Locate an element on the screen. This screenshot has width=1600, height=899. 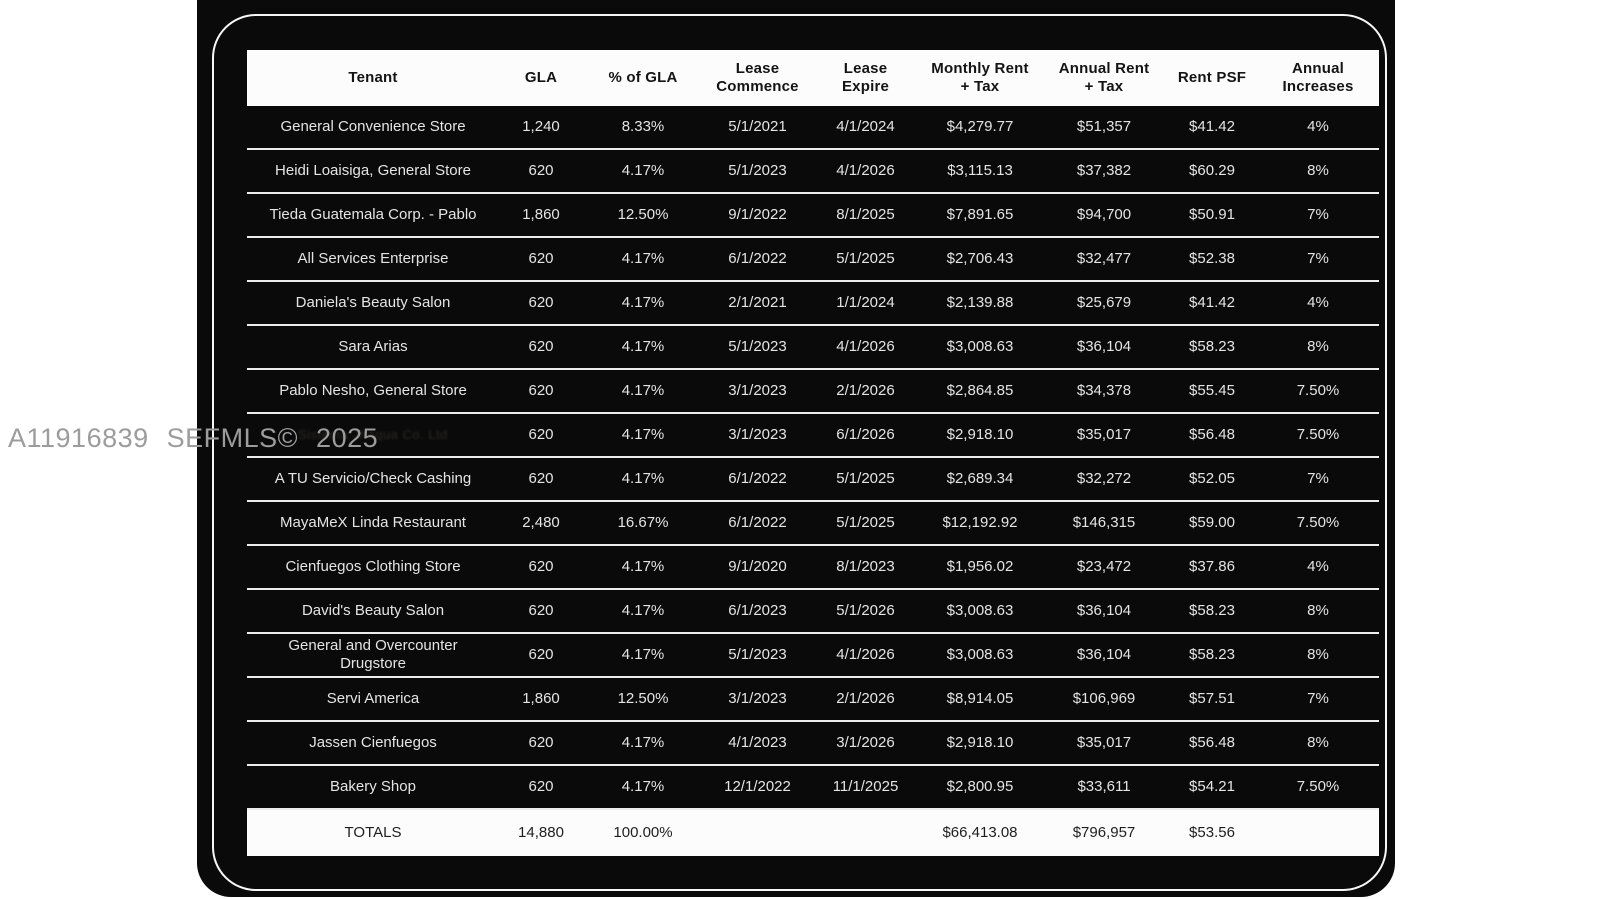
cell-commence: 3/1/2023 is located at coordinates (757, 699).